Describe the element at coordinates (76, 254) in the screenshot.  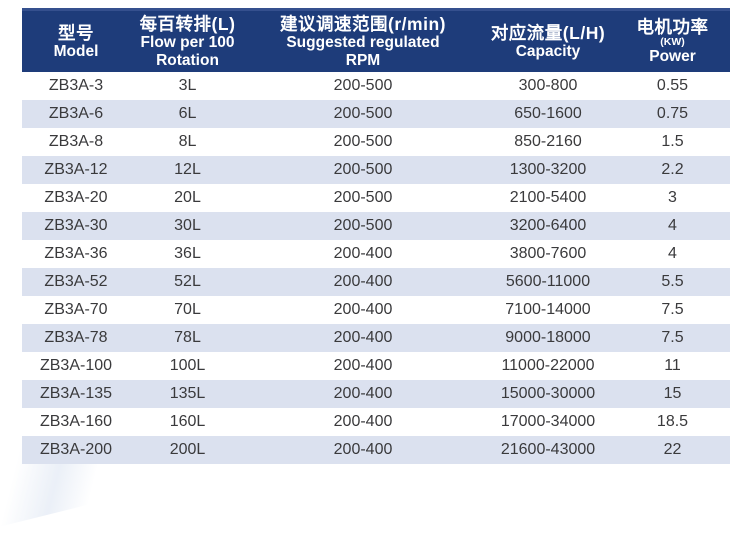
I see `cell-model: ZB3A-36` at that location.